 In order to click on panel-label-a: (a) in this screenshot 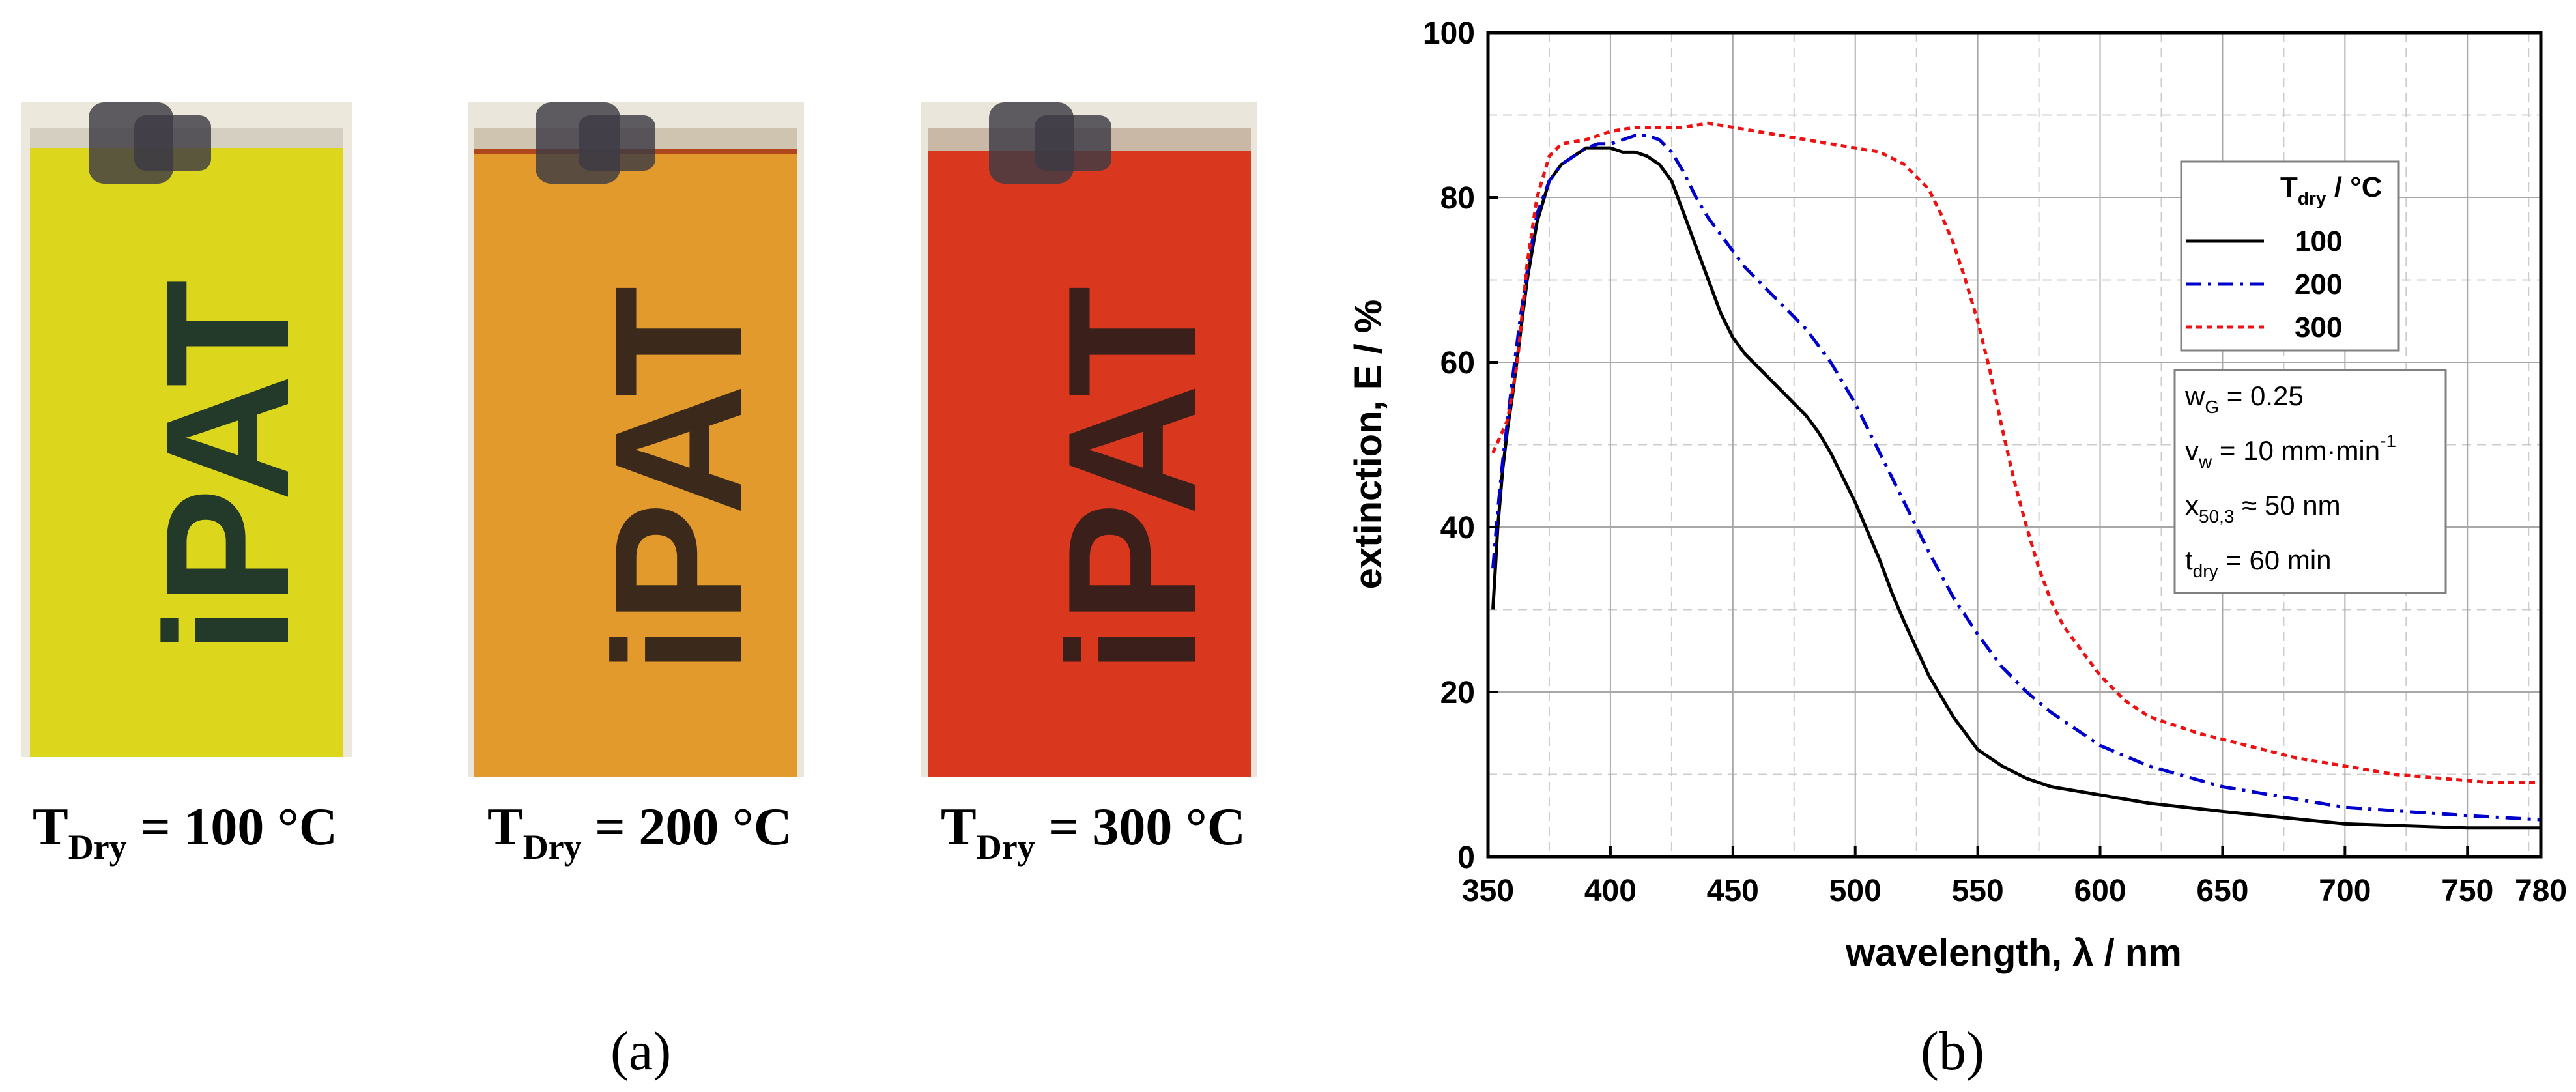, I will do `click(641, 1051)`.